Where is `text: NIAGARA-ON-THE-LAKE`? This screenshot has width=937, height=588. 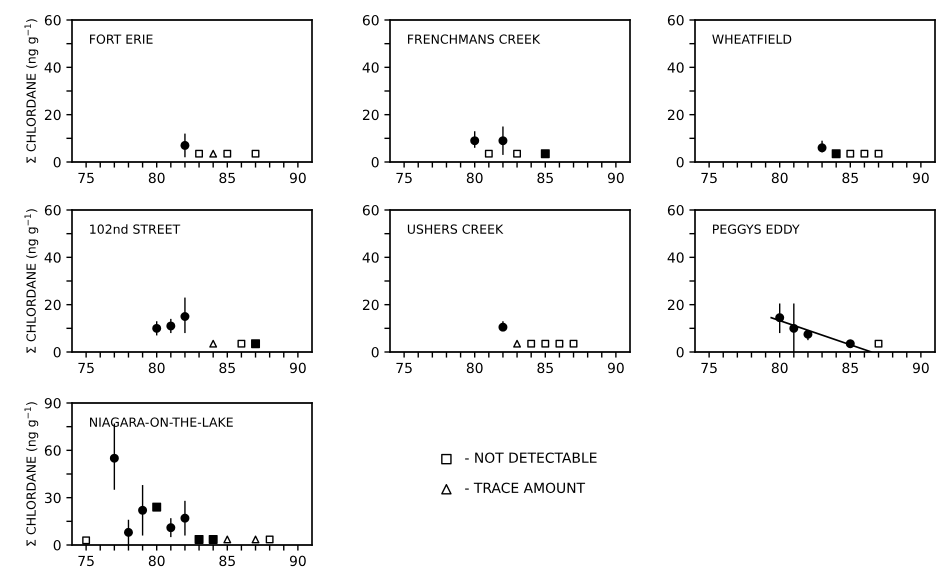 text: NIAGARA-ON-THE-LAKE is located at coordinates (161, 422).